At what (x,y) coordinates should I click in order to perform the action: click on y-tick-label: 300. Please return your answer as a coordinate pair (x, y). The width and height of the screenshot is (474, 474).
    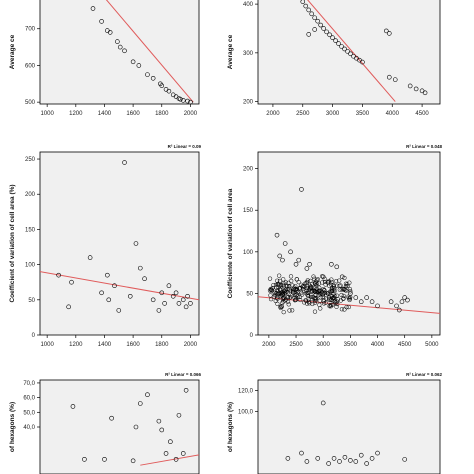
    Looking at the image, I should click on (248, 54).